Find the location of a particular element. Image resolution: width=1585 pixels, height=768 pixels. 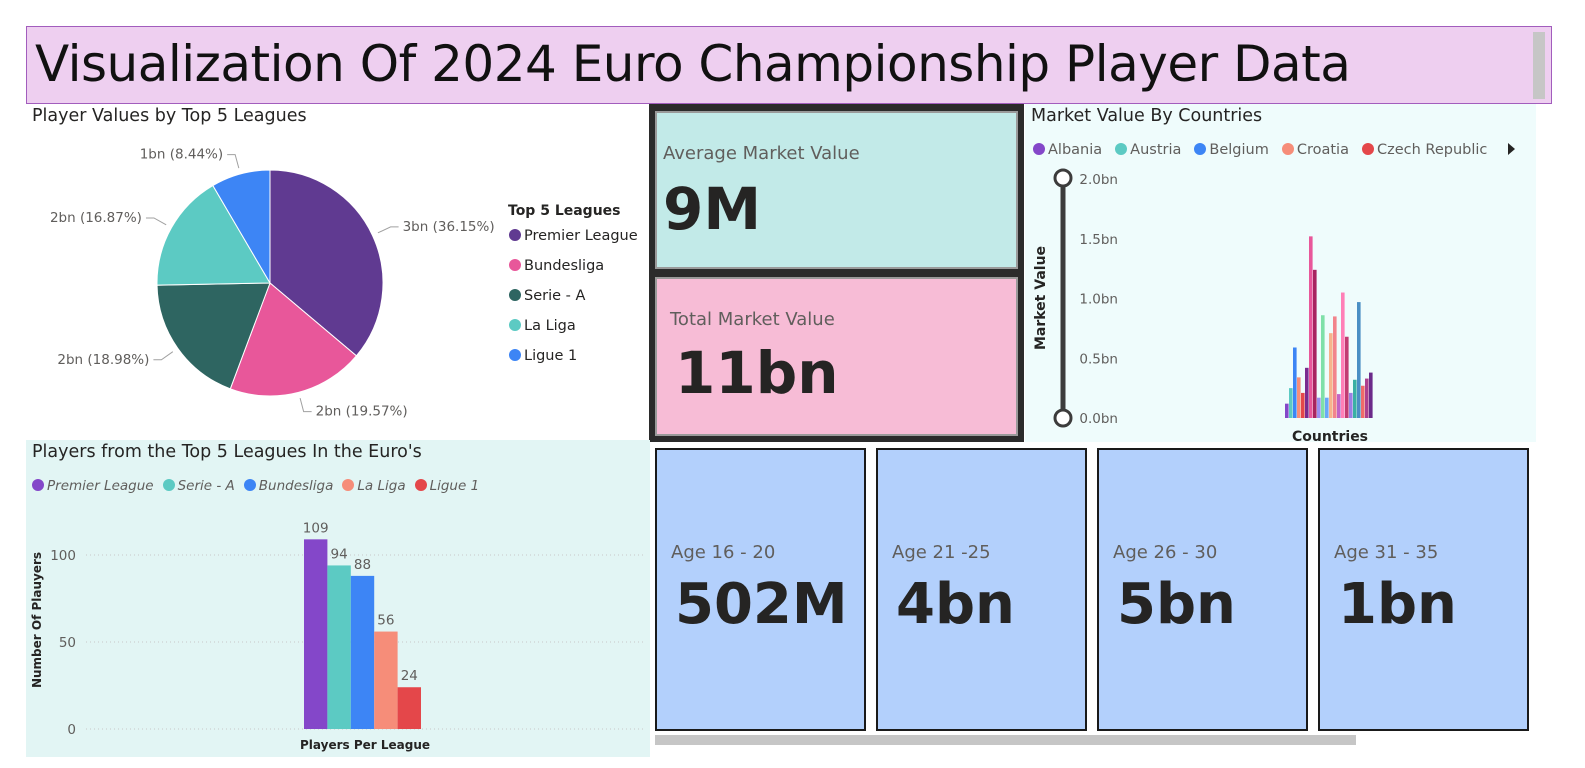

average-market-value-card: Average Market Value 9M is located at coordinates (836, 190).